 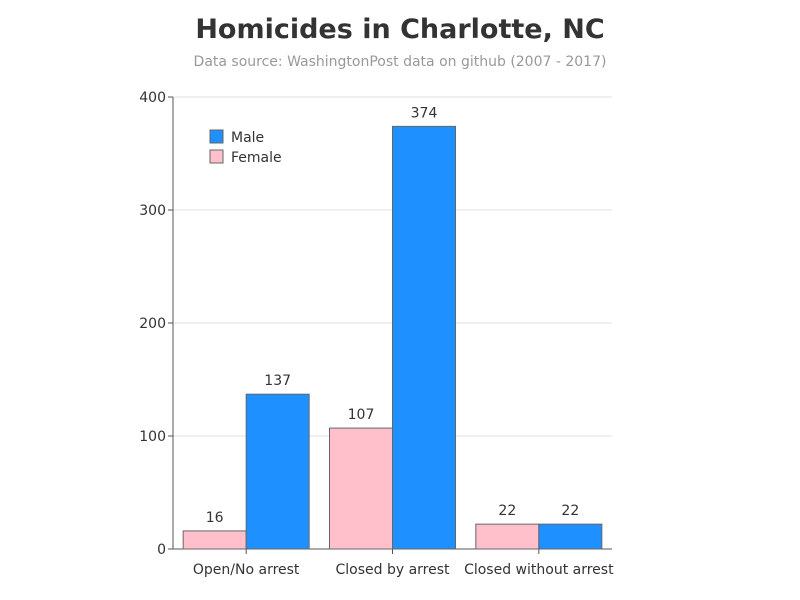 What do you see at coordinates (539, 570) in the screenshot?
I see `x-tick-label: Closed without arrest` at bounding box center [539, 570].